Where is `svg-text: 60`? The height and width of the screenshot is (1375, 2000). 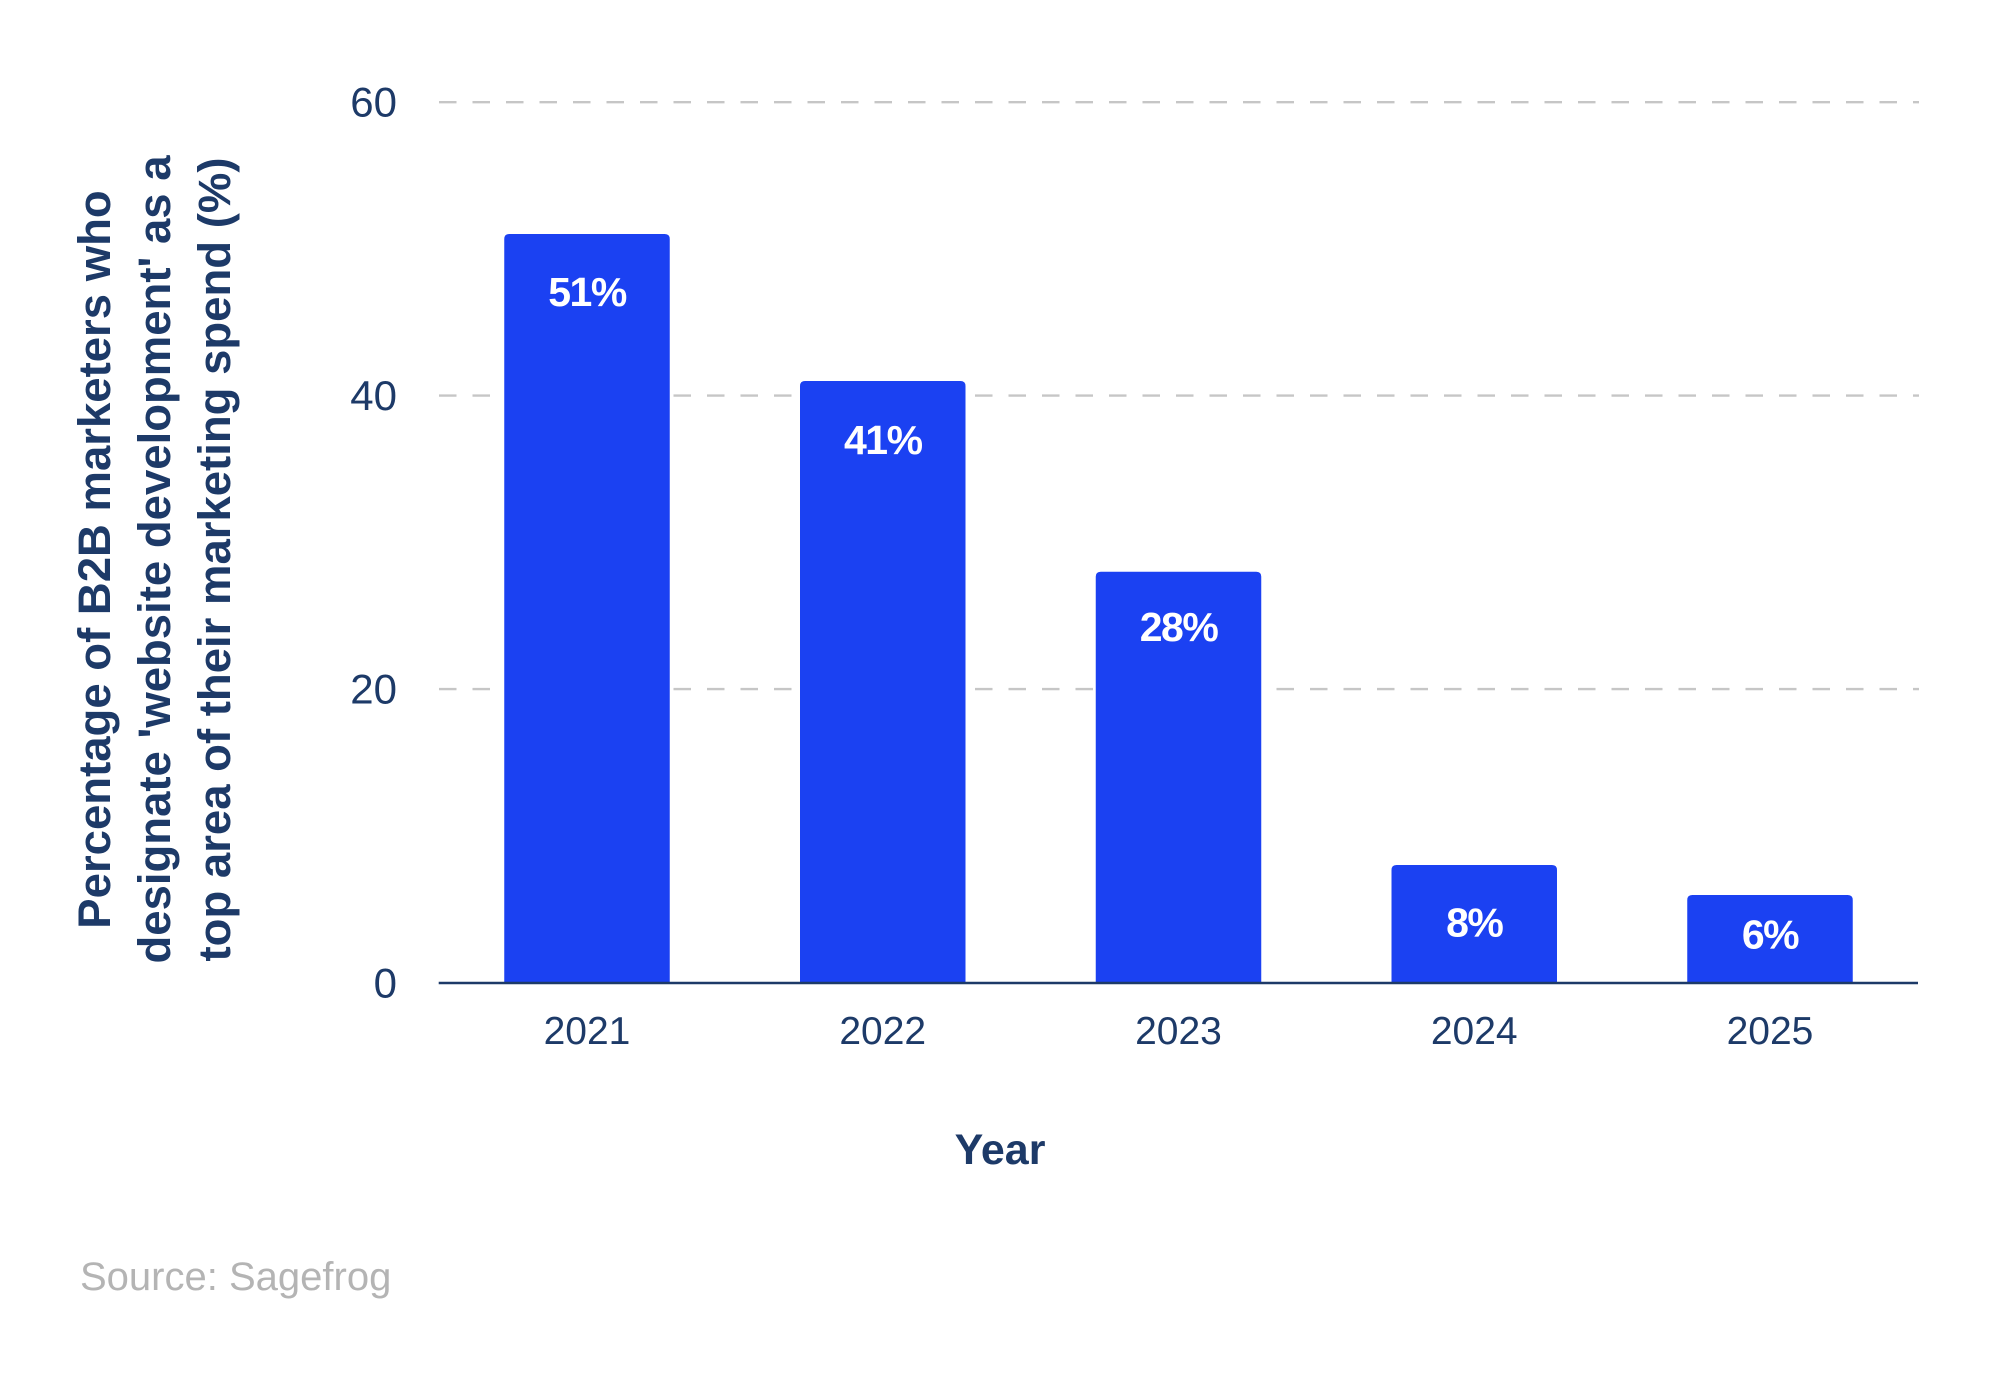
svg-text: 60 is located at coordinates (373, 102).